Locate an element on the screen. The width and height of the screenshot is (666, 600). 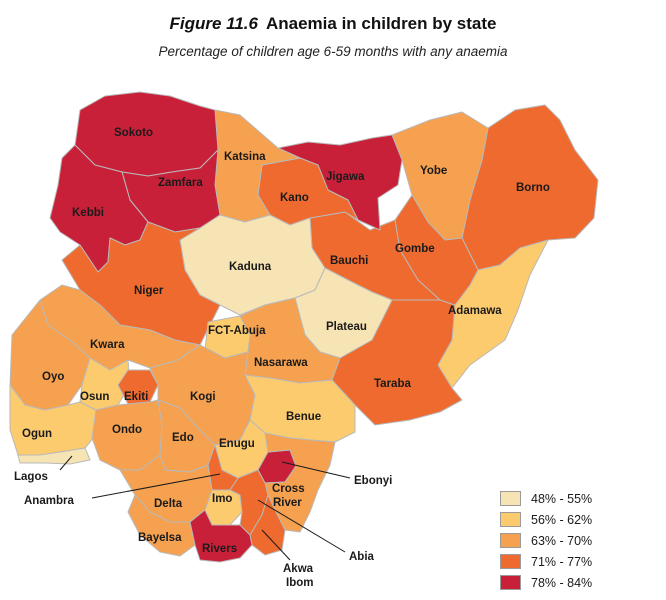
label-rivers: Rivers is located at coordinates (219, 549).